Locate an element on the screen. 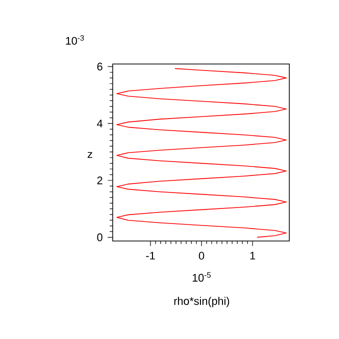 This screenshot has width=339, height=339. text: 10$^{-5}$ is located at coordinates (201, 277).